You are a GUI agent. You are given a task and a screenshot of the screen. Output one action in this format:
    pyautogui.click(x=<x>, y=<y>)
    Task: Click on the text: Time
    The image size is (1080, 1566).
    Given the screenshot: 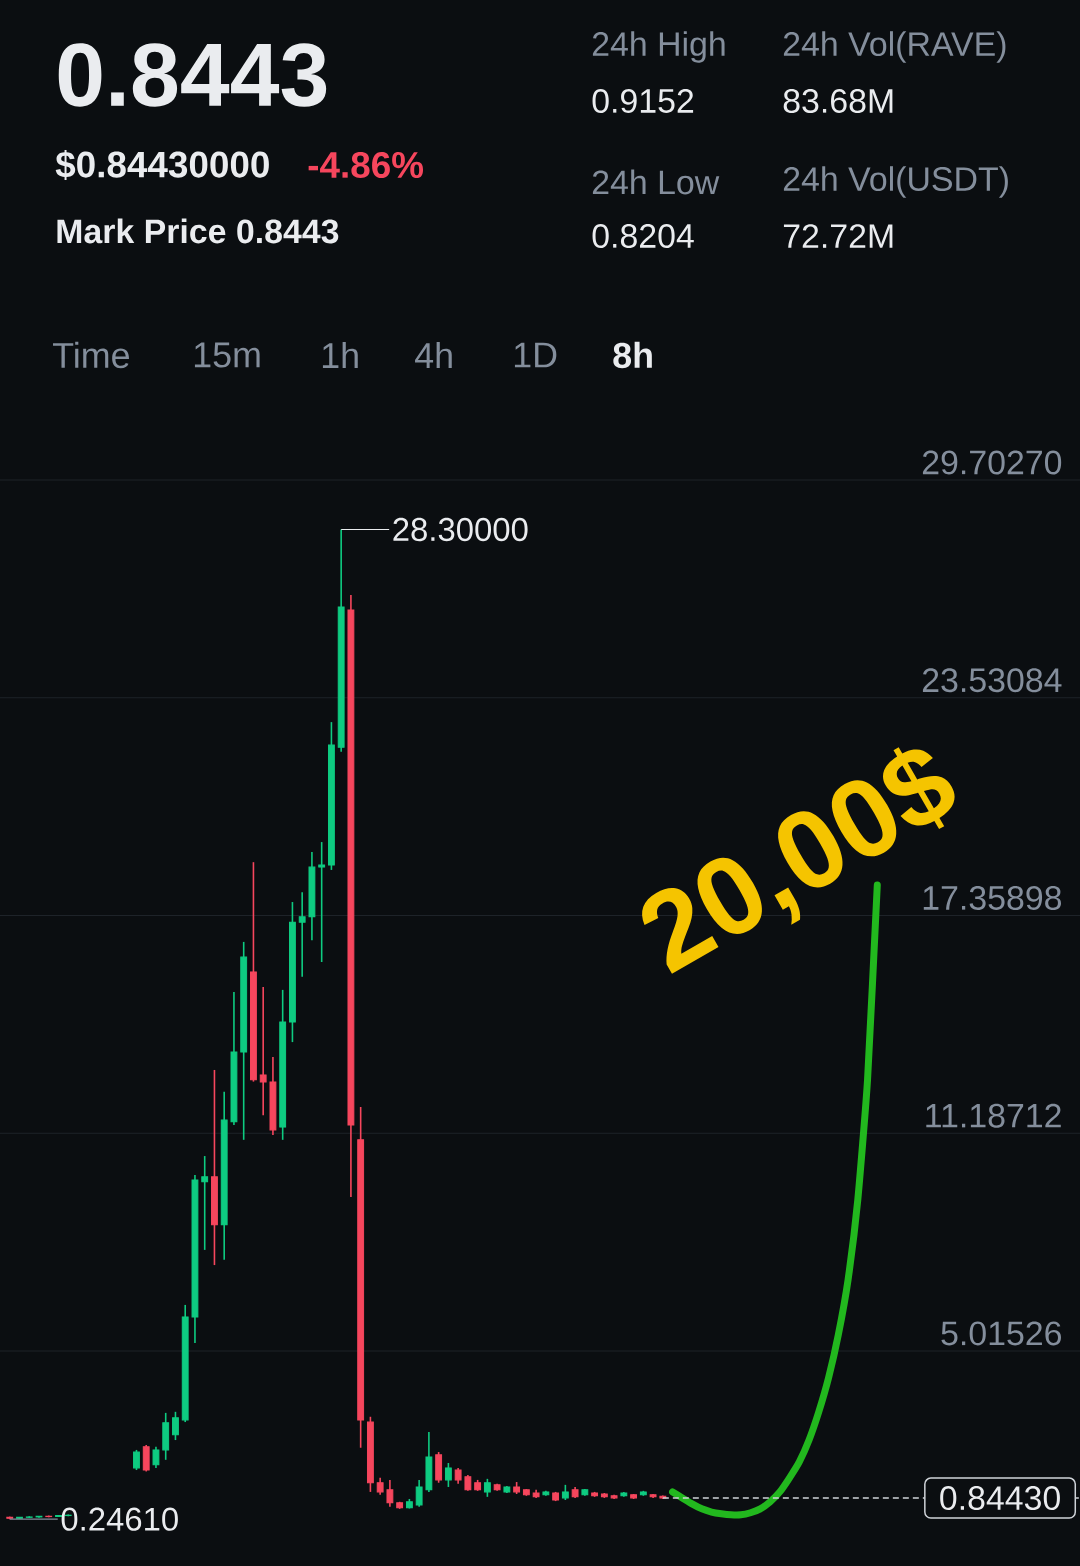 What is the action you would take?
    pyautogui.click(x=91, y=355)
    